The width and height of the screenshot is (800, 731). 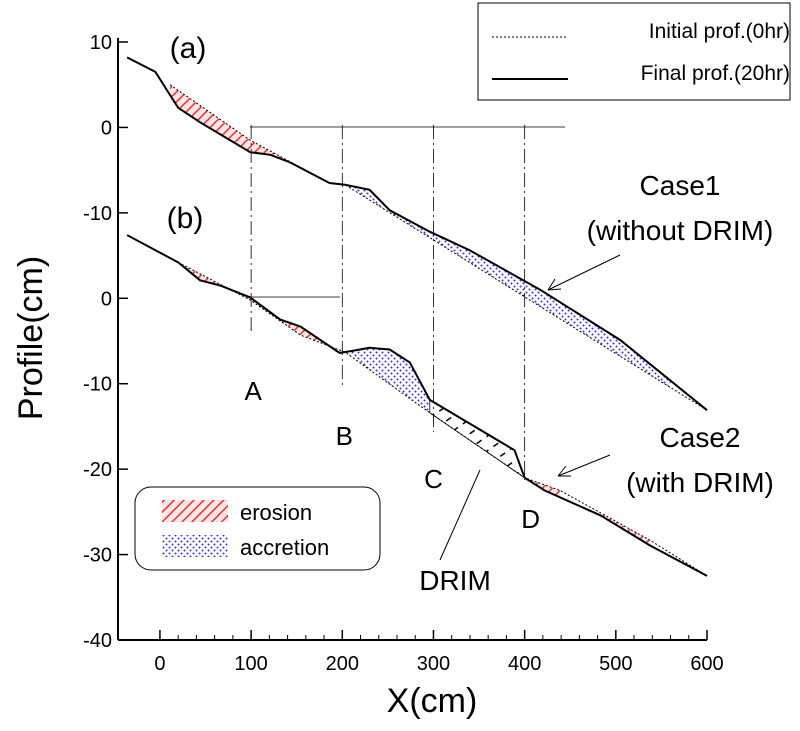 I want to click on structure-label: DRIM, so click(x=455, y=580).